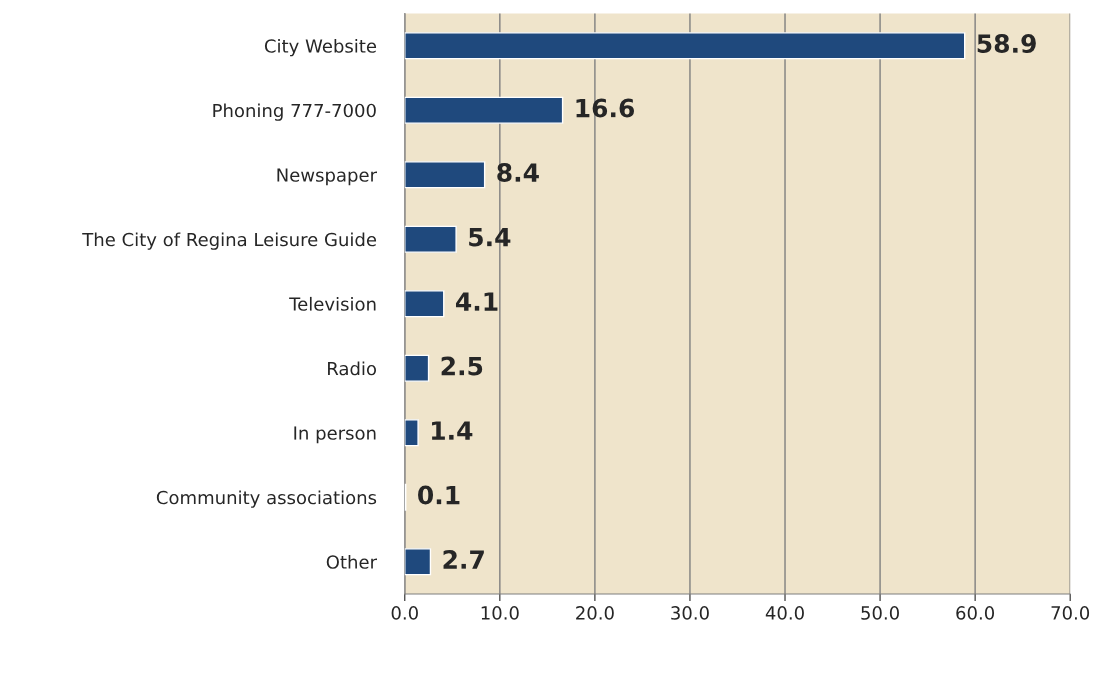 This screenshot has height=675, width=1109. I want to click on y-tick-label: Television, so click(332, 303).